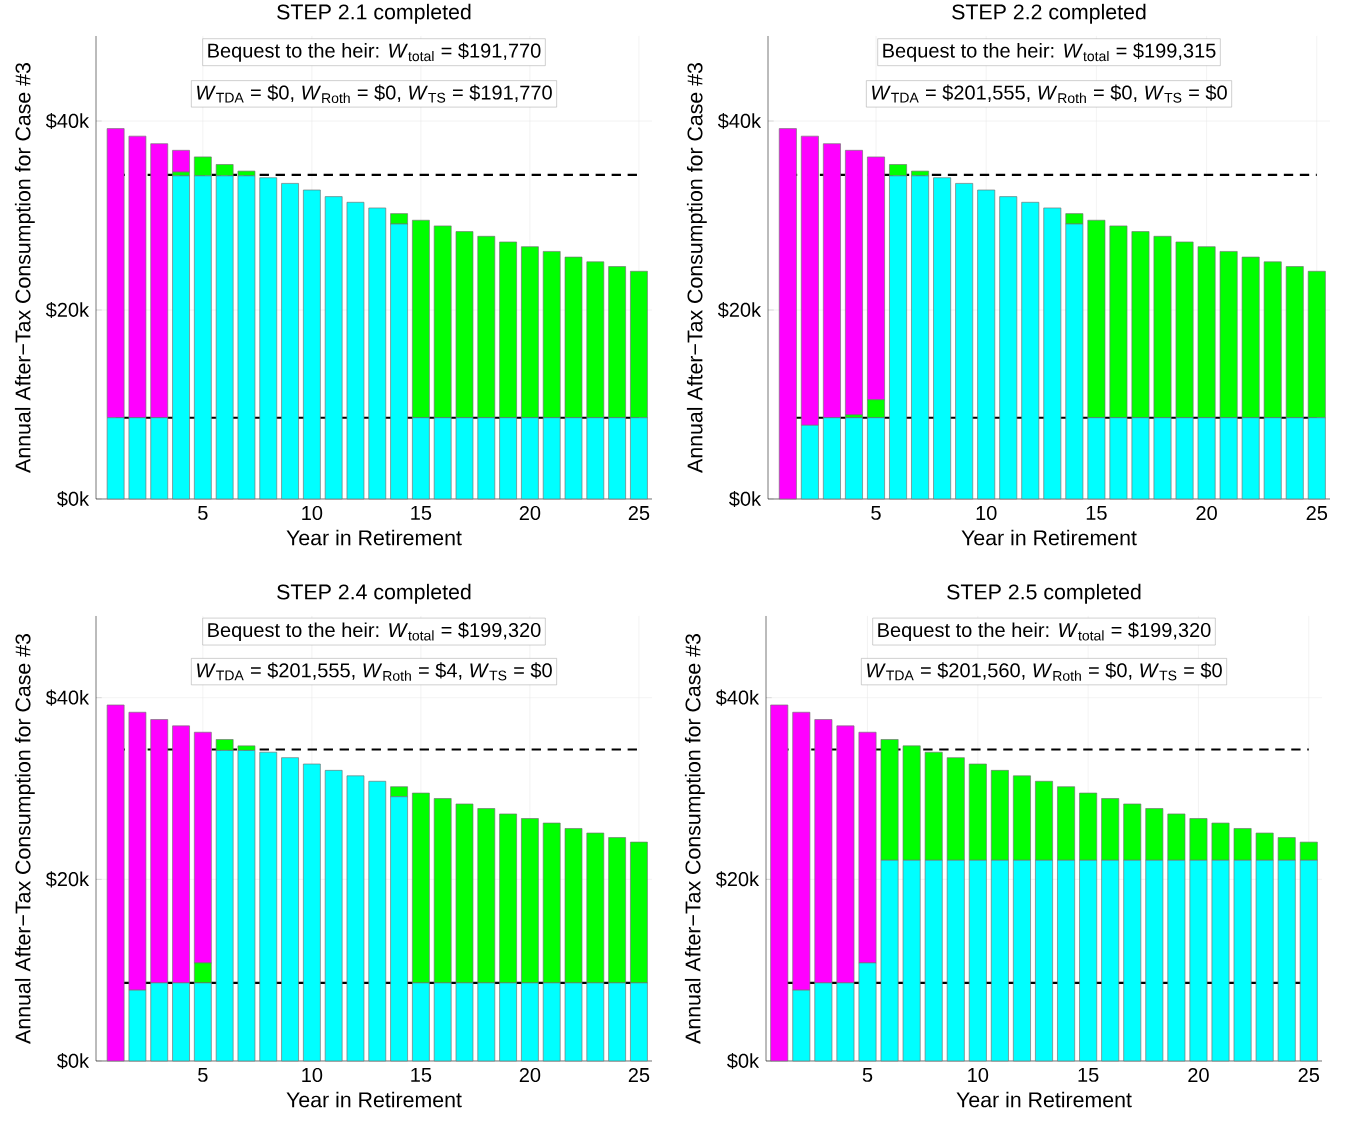 This screenshot has height=1126, width=1349. Describe the element at coordinates (1049, 13) in the screenshot. I see `chart-title: STEP 2.2 completed` at that location.